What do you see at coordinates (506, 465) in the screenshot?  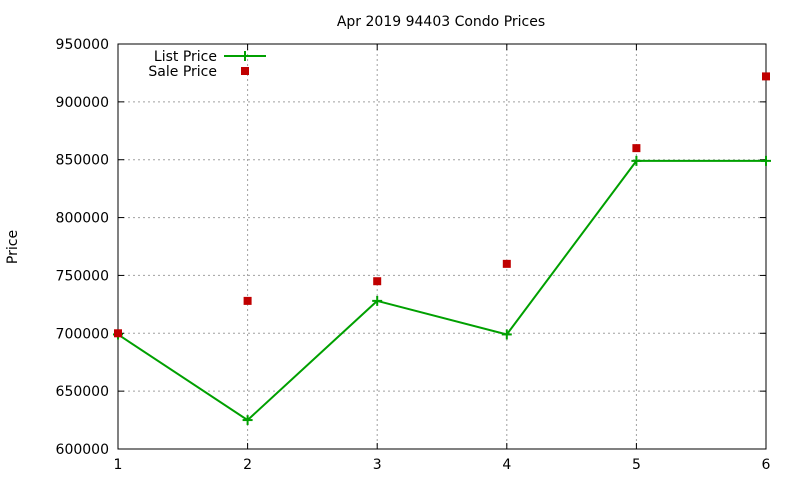 I see `x-tick-label: 4` at bounding box center [506, 465].